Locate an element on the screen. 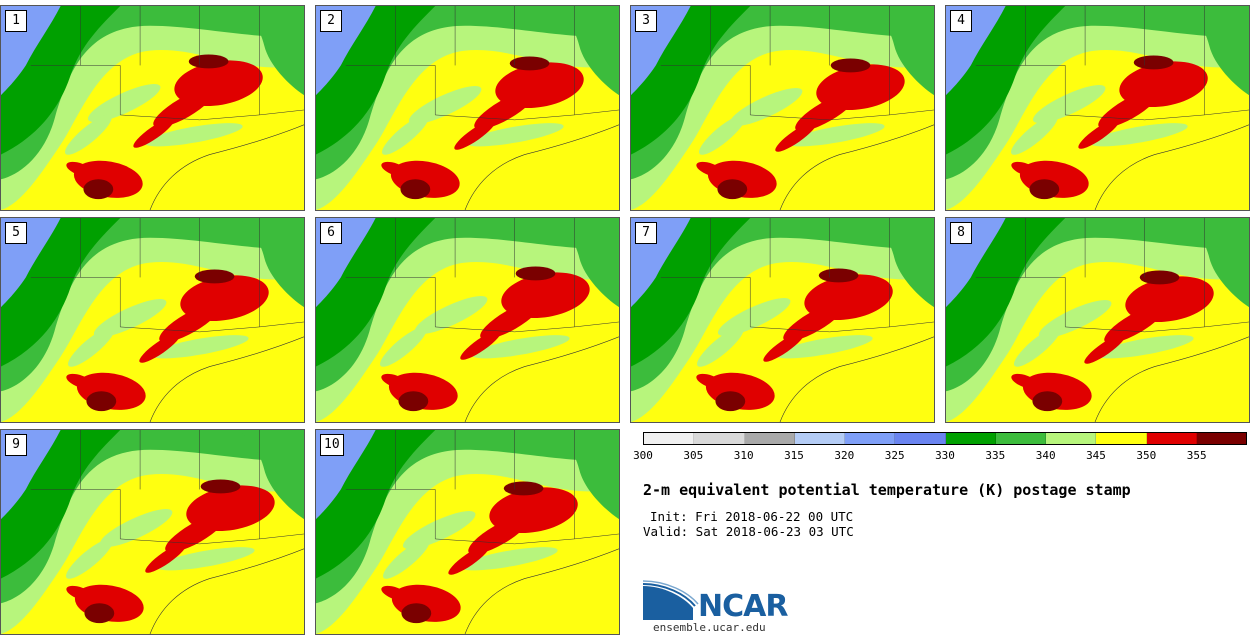  colorbar-tick-label: 330 is located at coordinates (945, 455).